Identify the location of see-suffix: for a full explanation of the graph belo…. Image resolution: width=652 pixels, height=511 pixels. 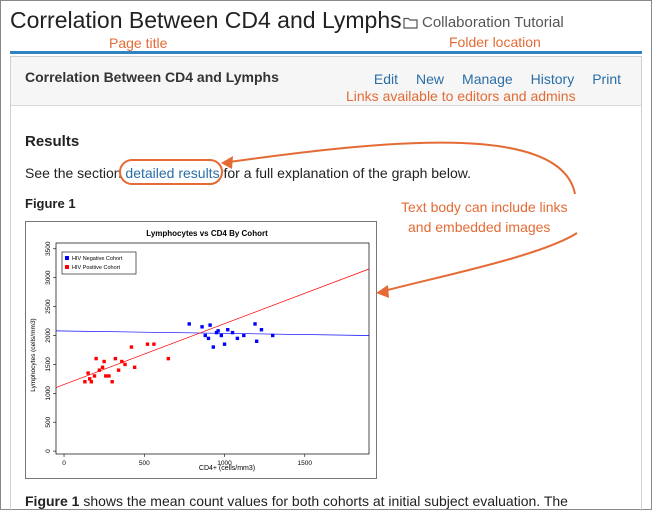
(347, 173).